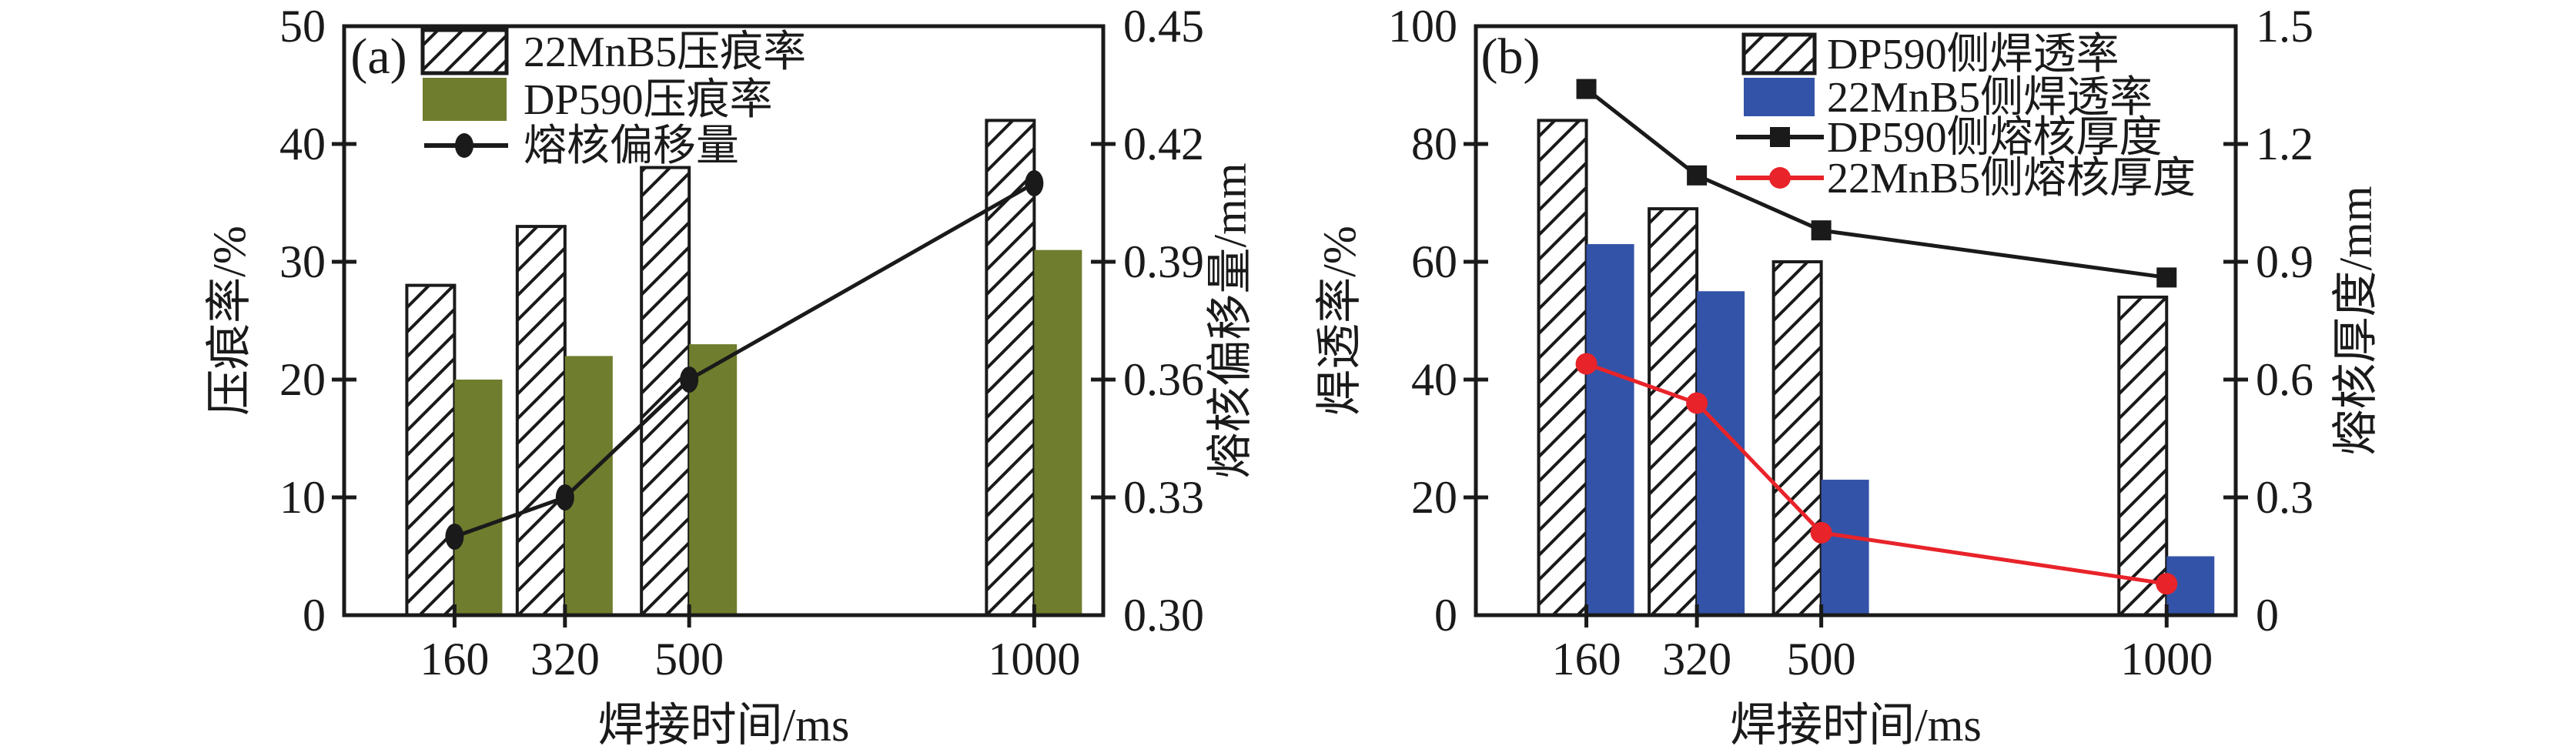 This screenshot has width=2576, height=753. I want to click on panel-label: (a), so click(378, 56).